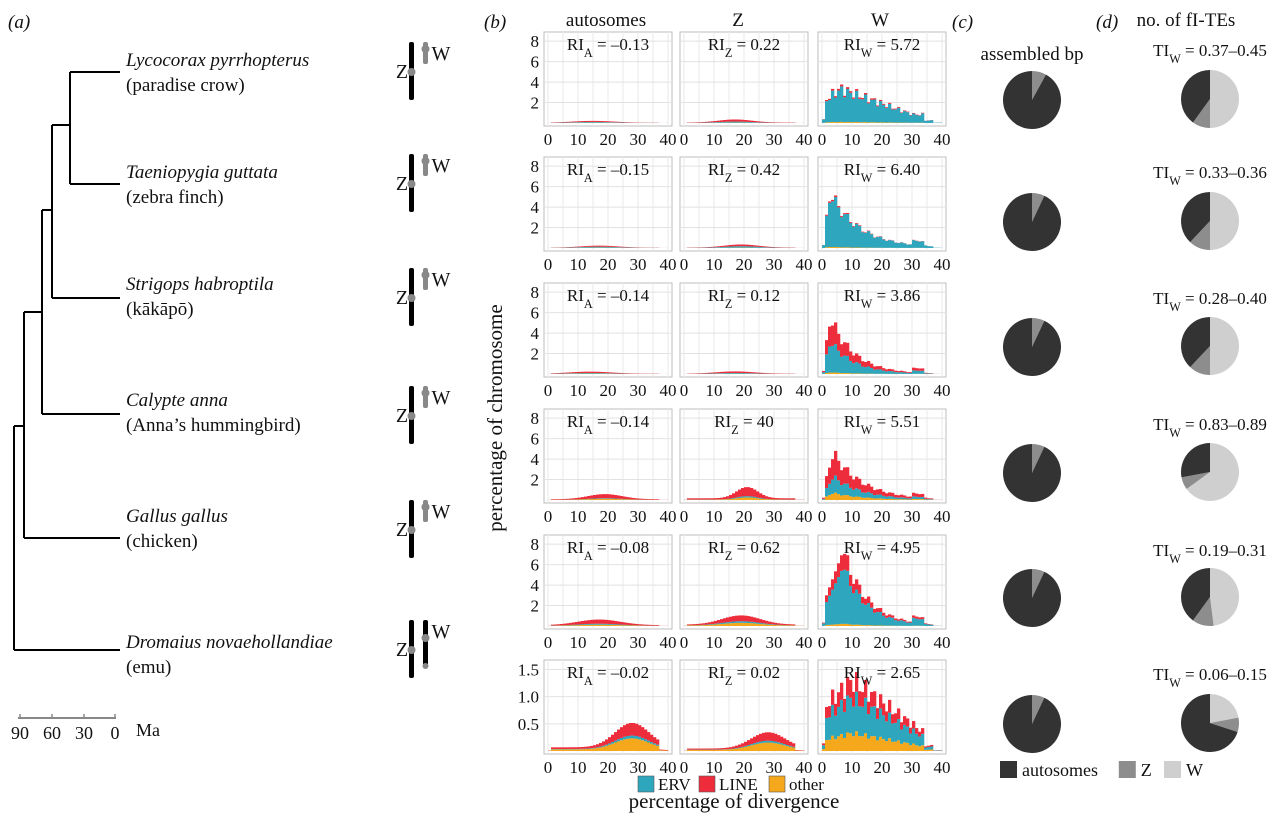  Describe the element at coordinates (882, 47) in the screenshot. I see `ri-label: RIW = 5.72` at that location.